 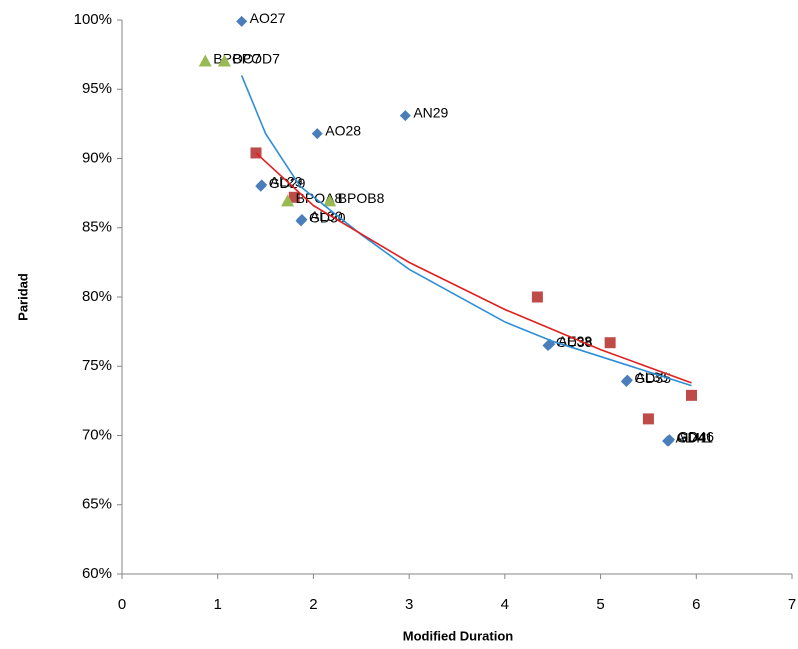 What do you see at coordinates (97, 365) in the screenshot?
I see `y-tick-label: 75%` at bounding box center [97, 365].